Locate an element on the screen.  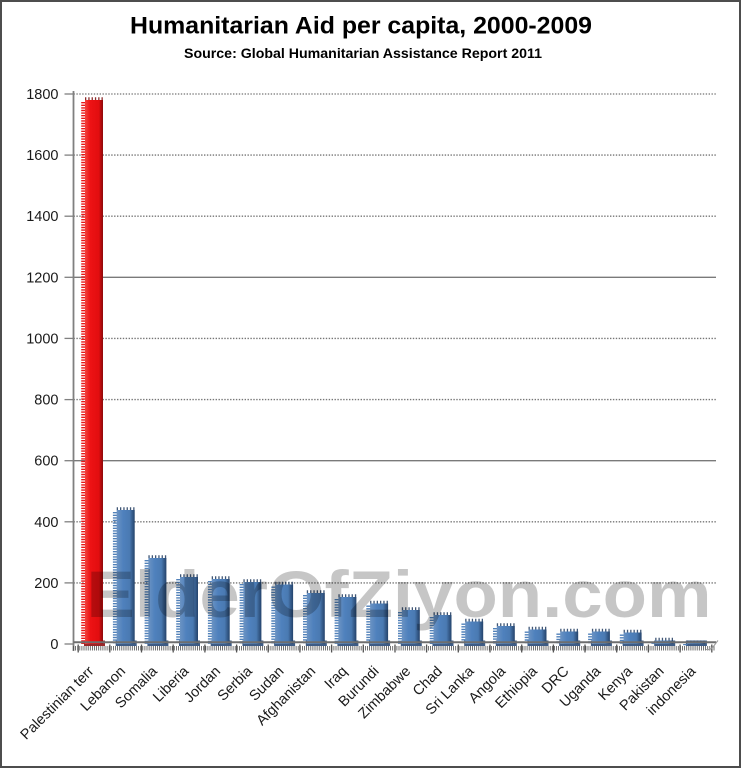
svg-text: 1400 is located at coordinates (42, 217).